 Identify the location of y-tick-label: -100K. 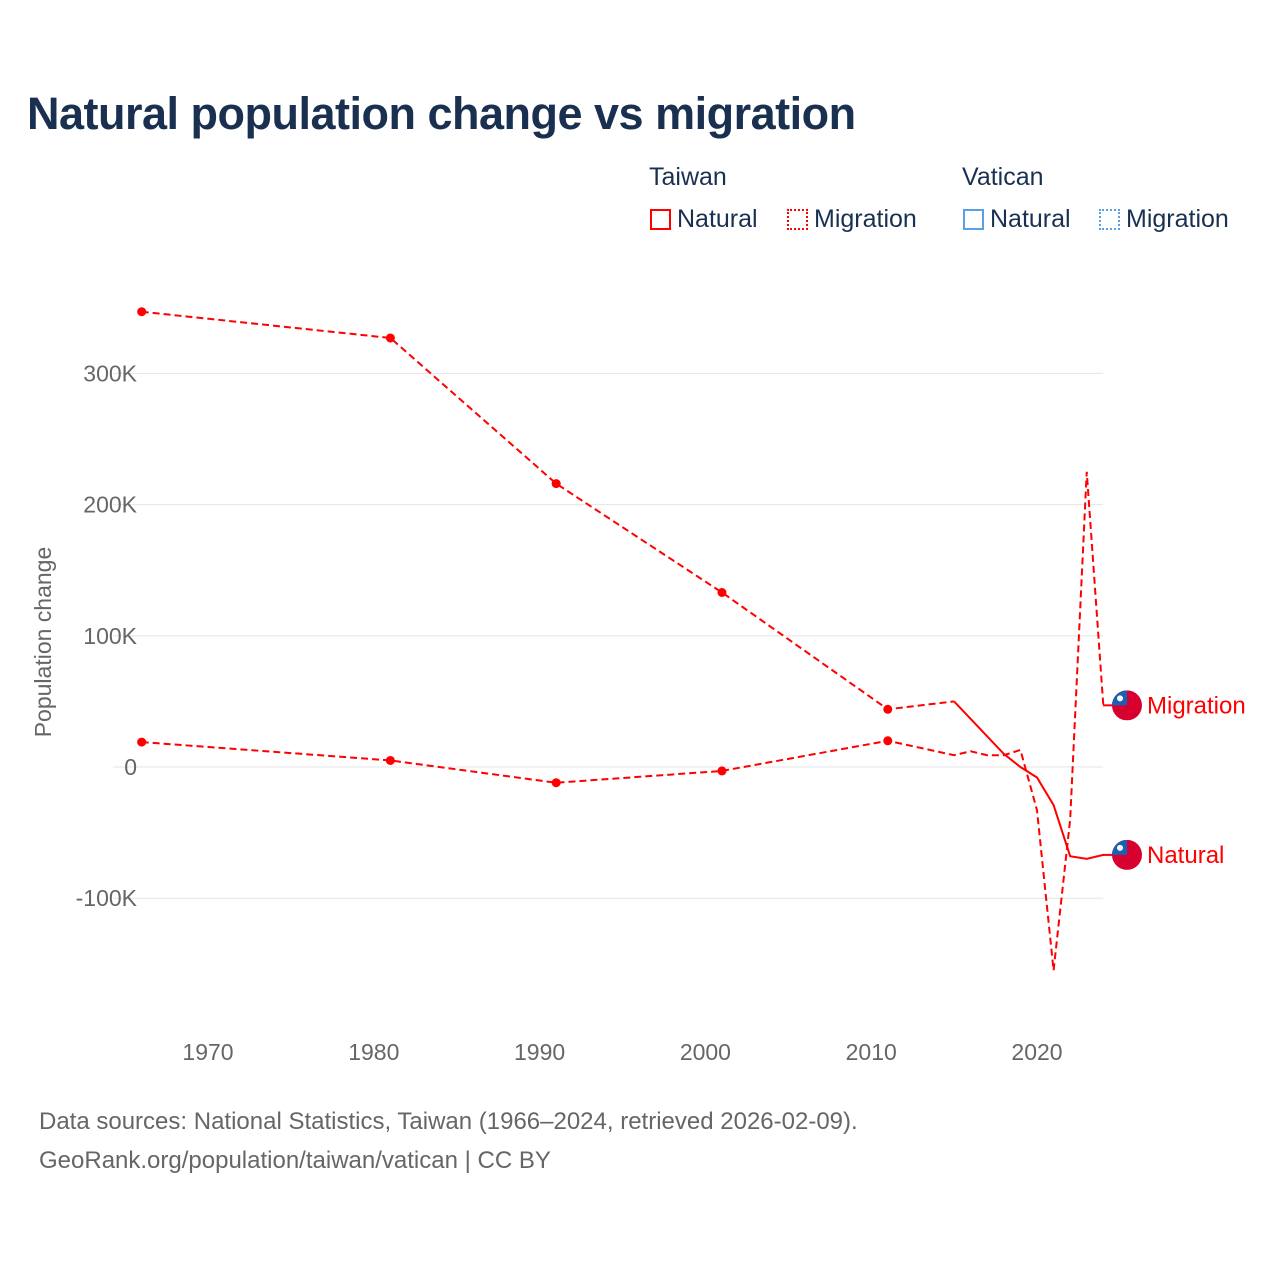
(107, 898).